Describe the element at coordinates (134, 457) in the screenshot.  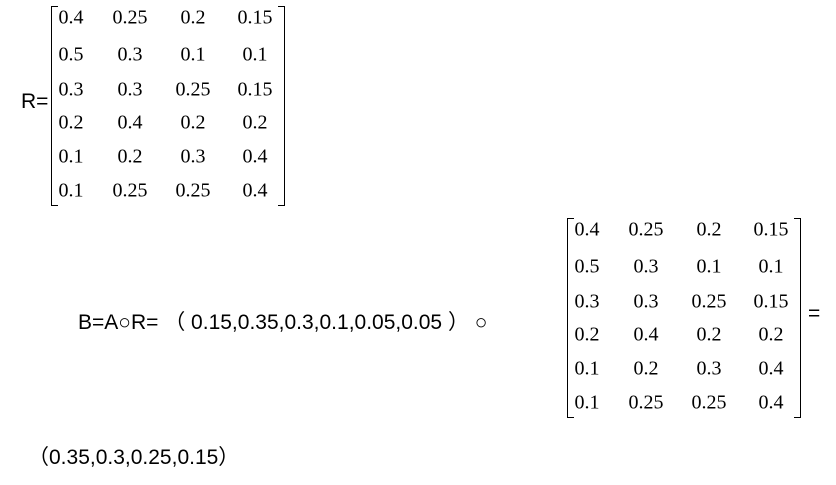
I see `result-vector: （0.35,0.3,0.25,0.15）` at that location.